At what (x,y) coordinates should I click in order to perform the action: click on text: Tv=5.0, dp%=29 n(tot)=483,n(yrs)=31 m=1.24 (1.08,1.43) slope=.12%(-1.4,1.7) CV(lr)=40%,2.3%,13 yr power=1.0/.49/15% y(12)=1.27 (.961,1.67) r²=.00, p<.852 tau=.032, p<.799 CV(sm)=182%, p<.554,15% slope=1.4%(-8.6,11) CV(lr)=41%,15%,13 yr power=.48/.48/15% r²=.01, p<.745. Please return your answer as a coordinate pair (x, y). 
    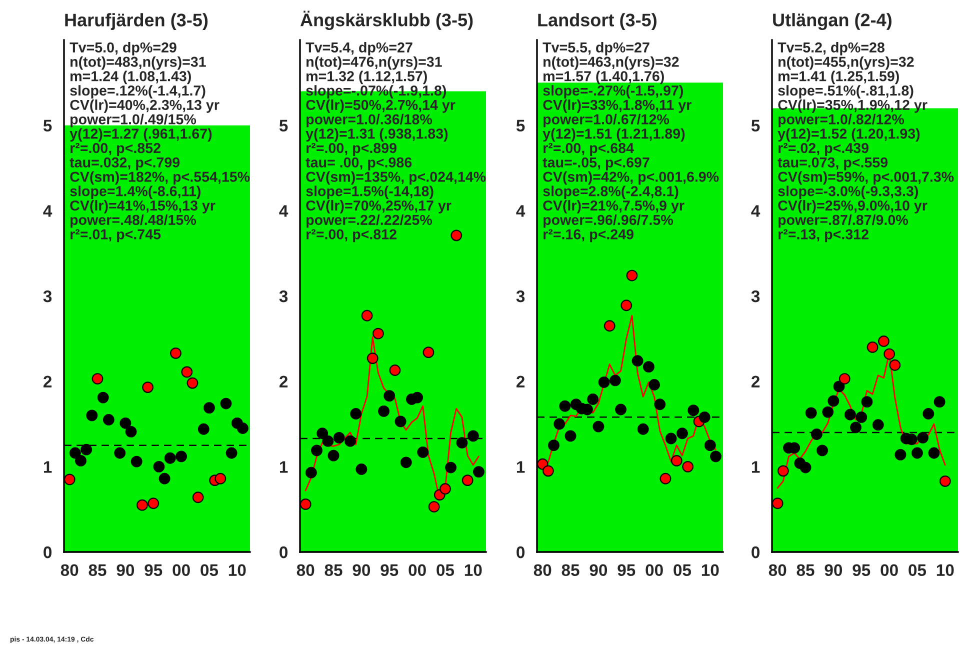
    Looking at the image, I should click on (160, 142).